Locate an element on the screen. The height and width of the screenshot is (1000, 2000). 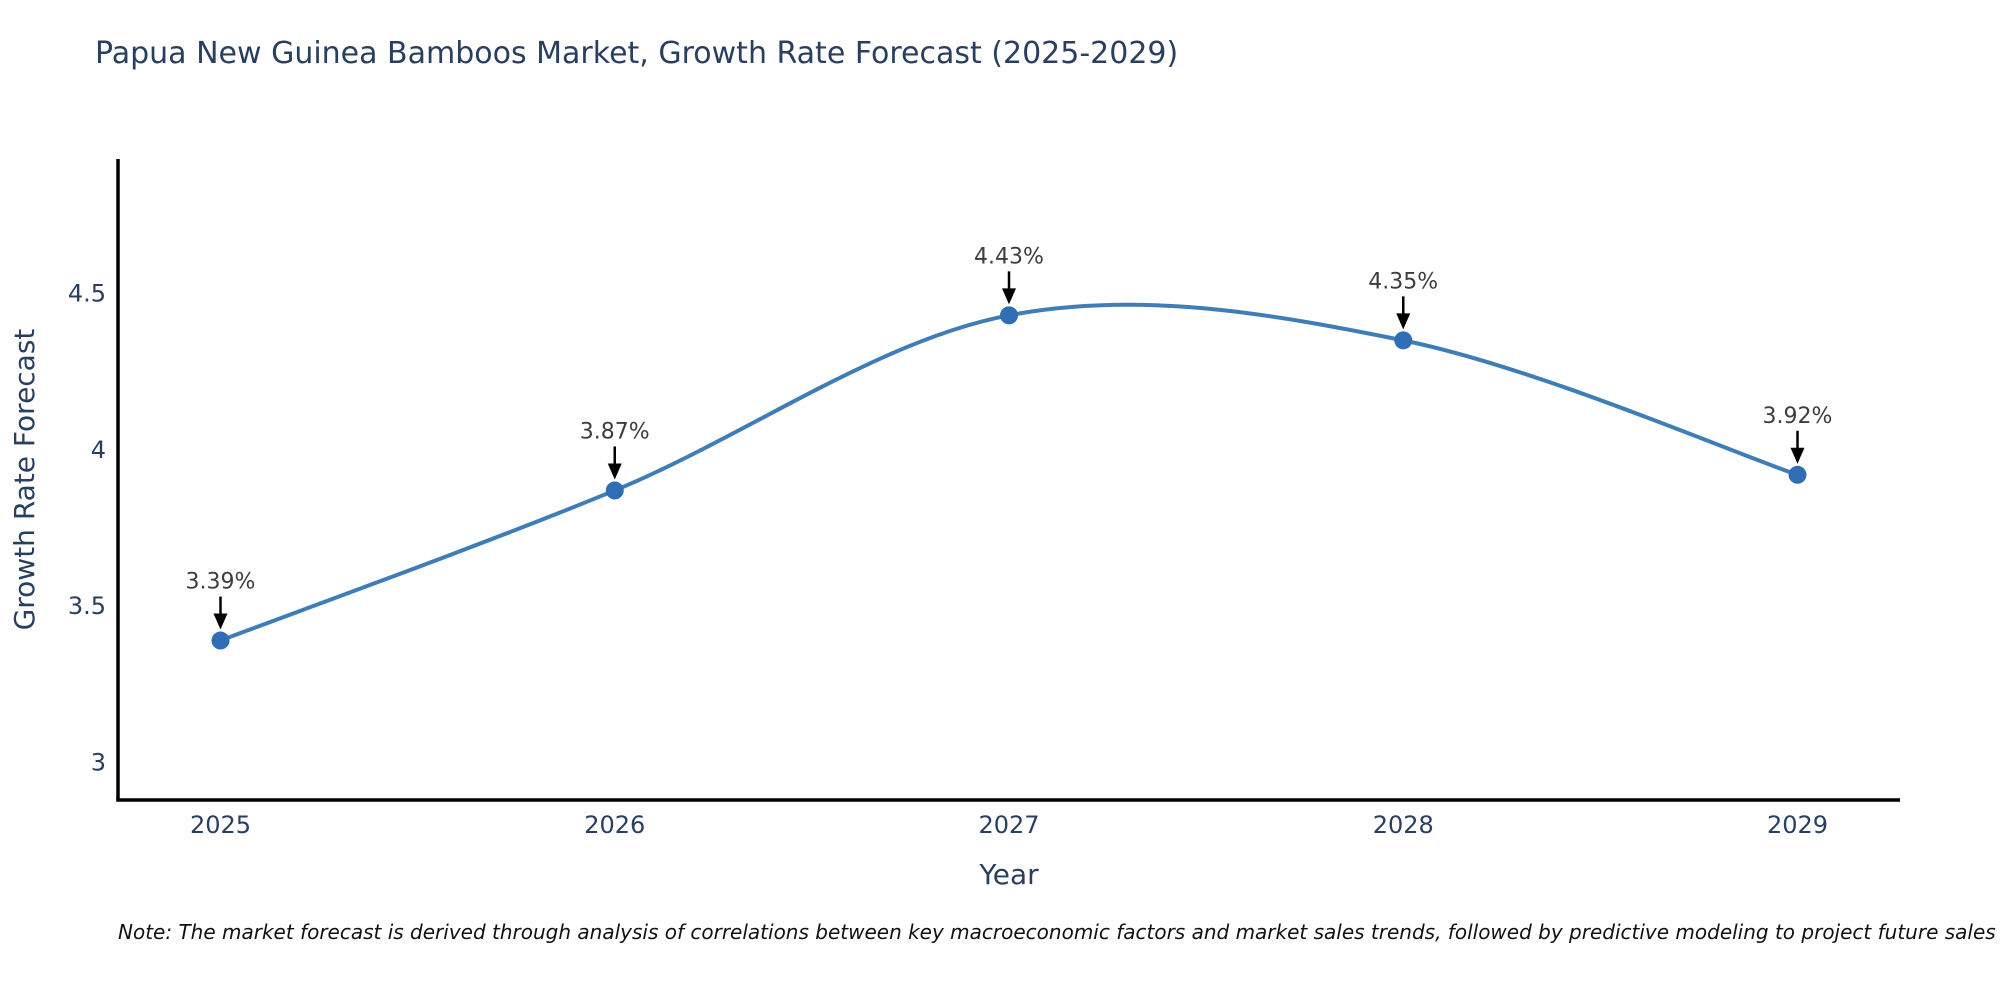
y-tick-label: 4 is located at coordinates (98, 450).